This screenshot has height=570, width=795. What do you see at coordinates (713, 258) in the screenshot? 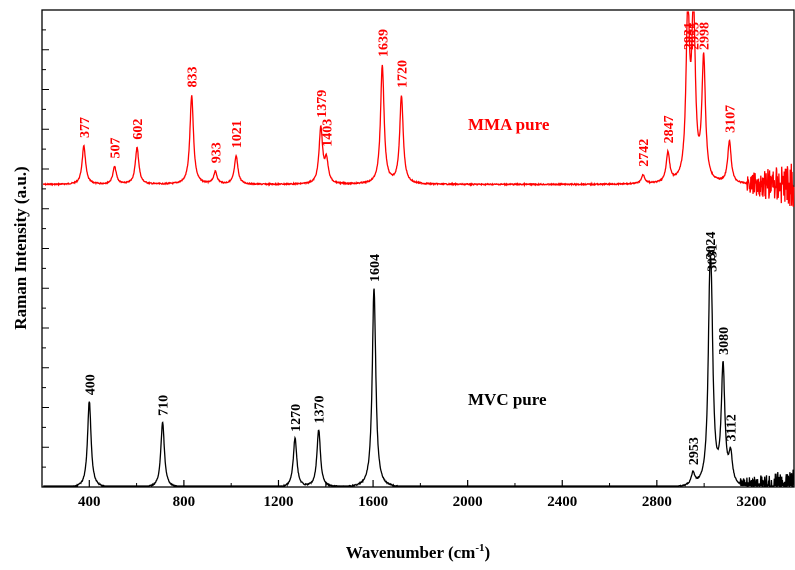
I see `peak-label: 3031` at bounding box center [713, 258].